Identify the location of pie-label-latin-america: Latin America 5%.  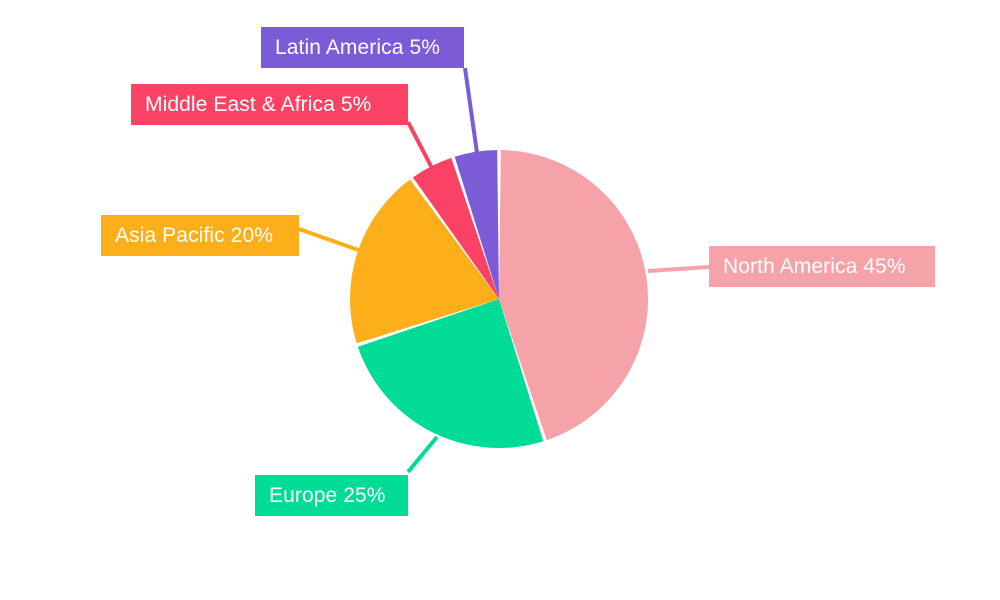
(362, 47).